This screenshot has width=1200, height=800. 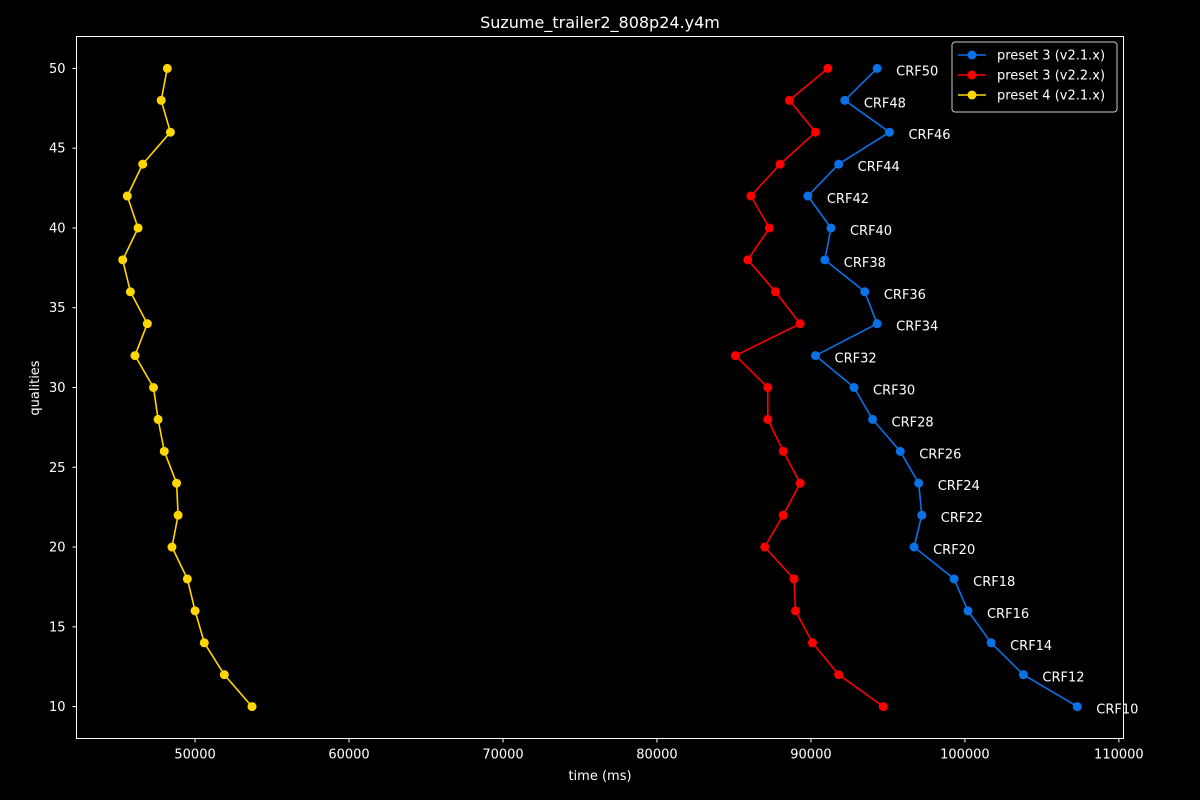 I want to click on y-tick-label: 40, so click(x=57, y=228).